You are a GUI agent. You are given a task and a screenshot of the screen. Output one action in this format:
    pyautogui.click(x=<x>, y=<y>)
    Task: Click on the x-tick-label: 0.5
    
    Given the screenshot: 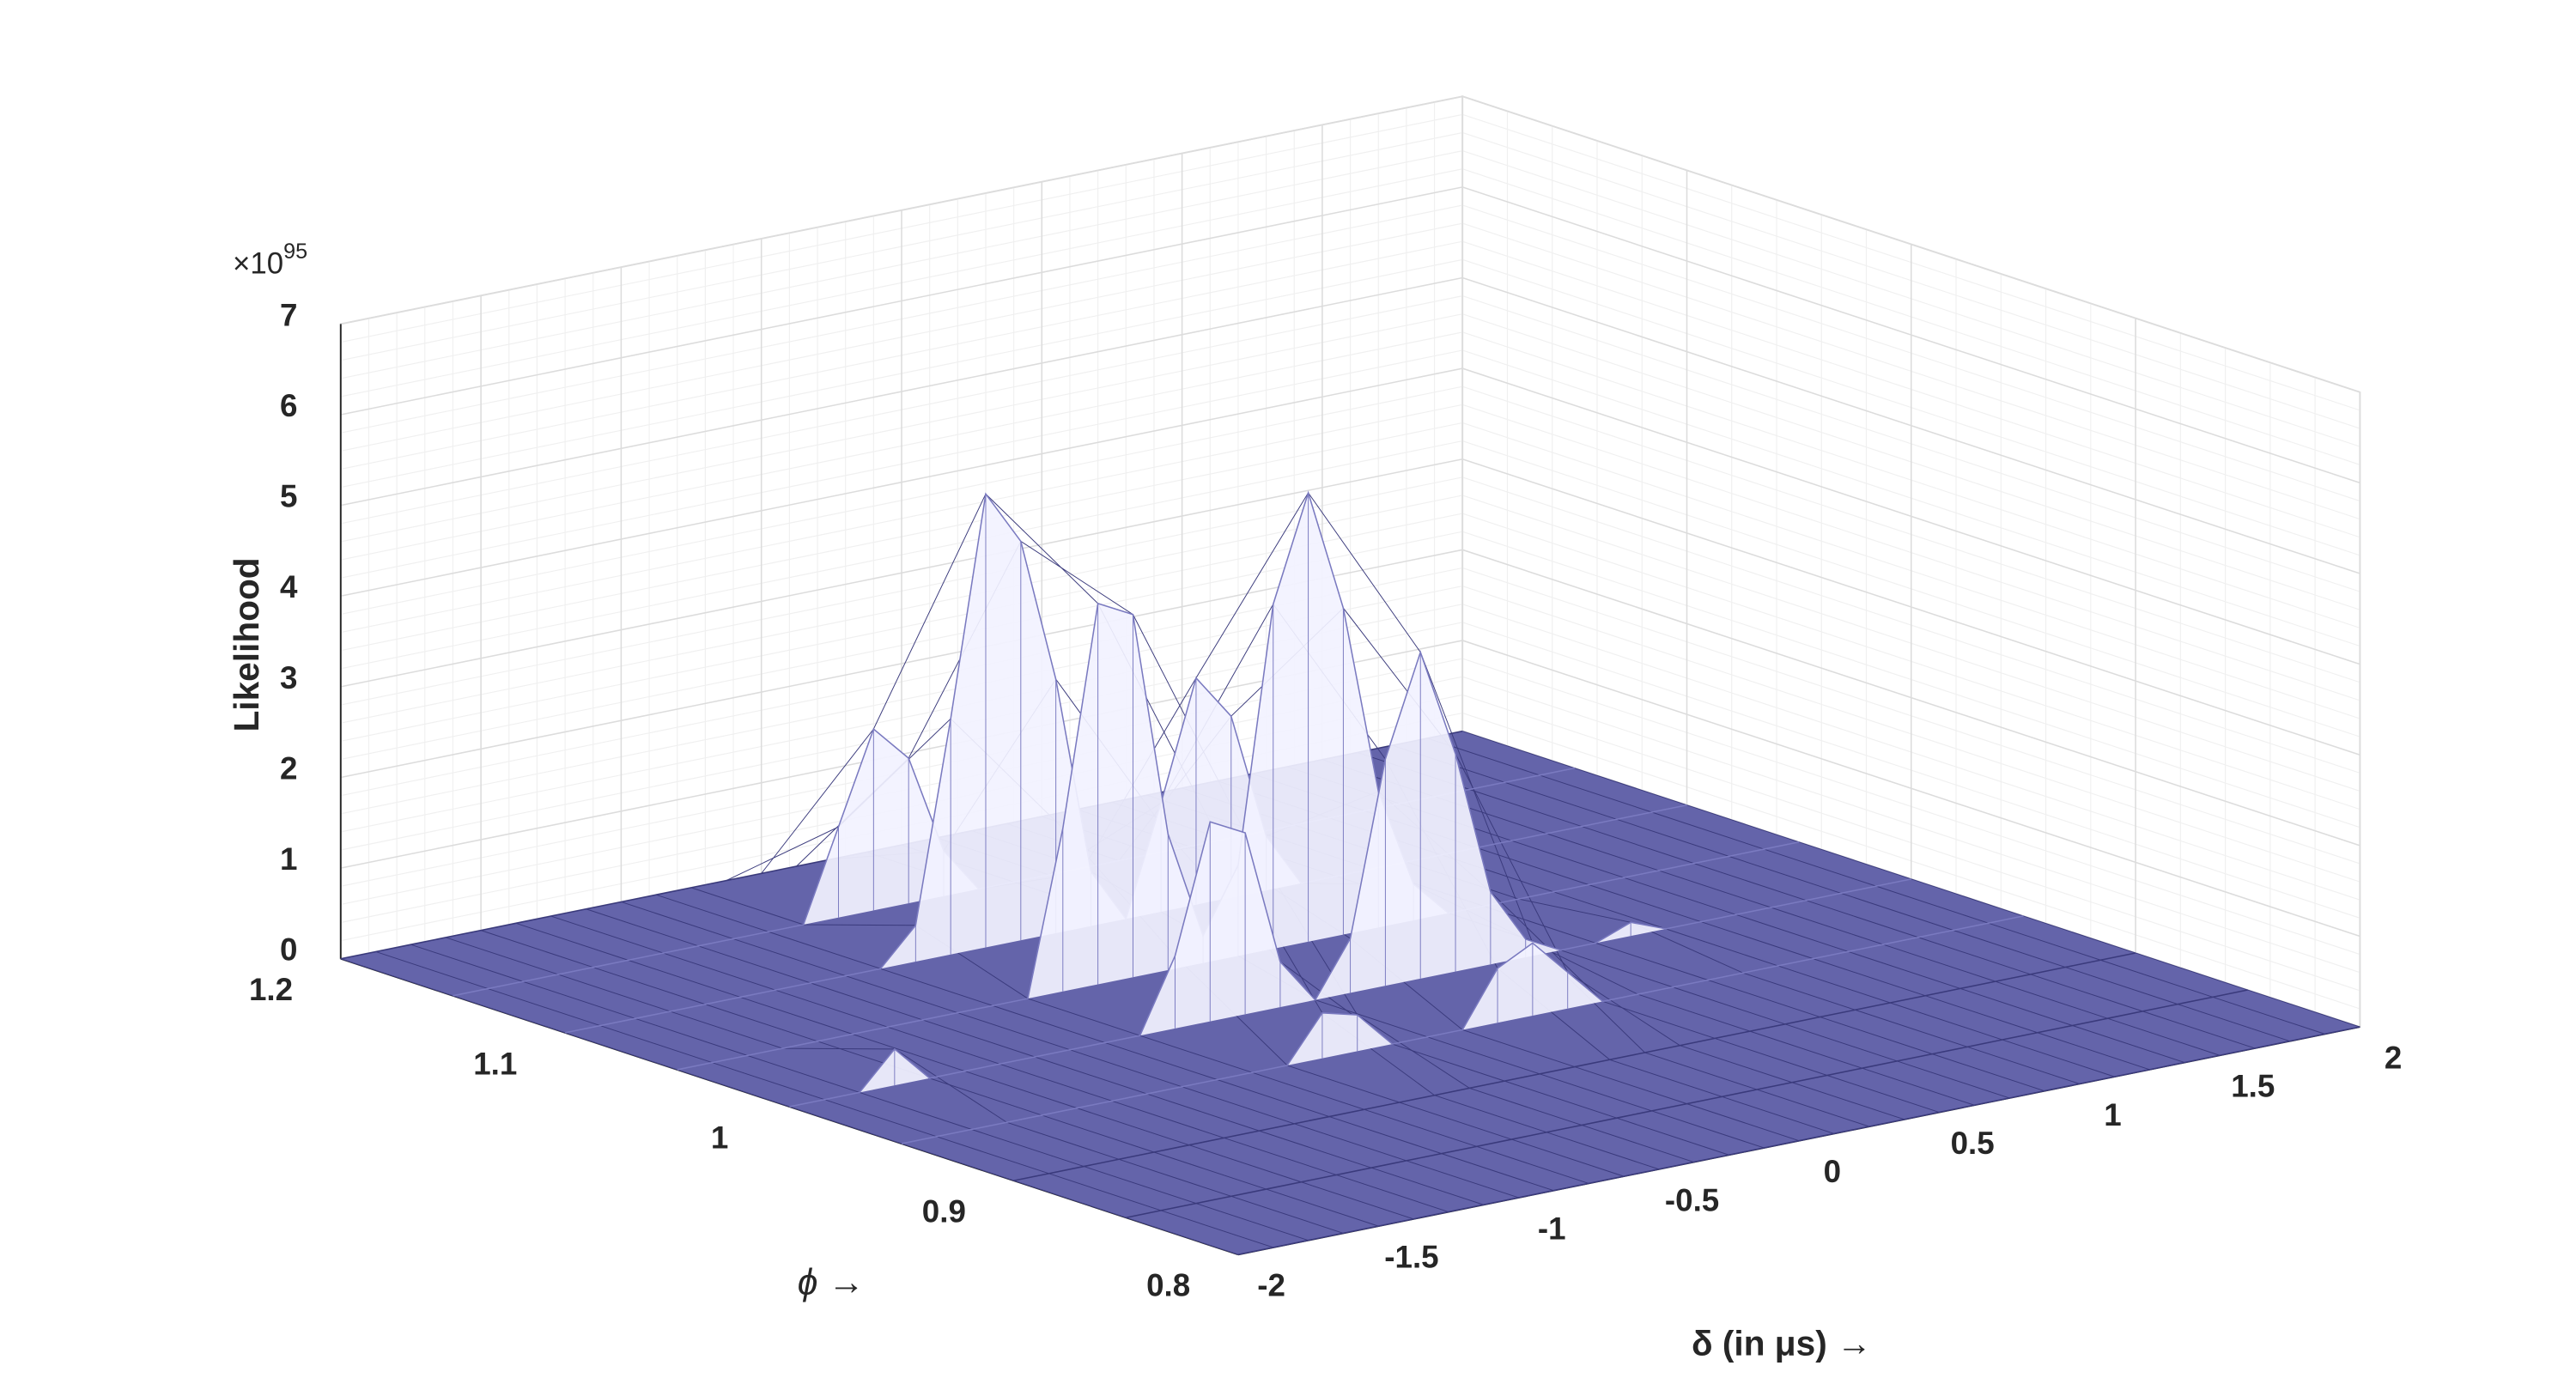 What is the action you would take?
    pyautogui.click(x=1973, y=1143)
    